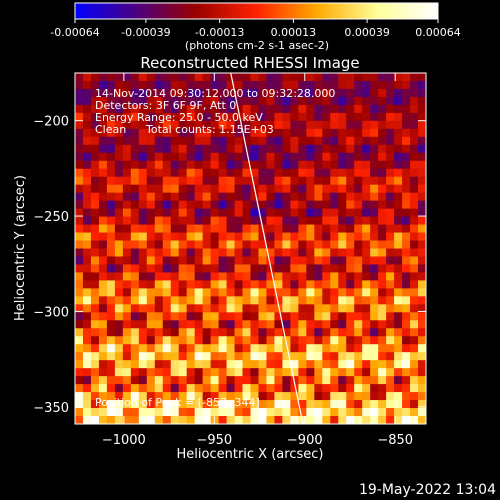 The height and width of the screenshot is (500, 500). What do you see at coordinates (145, 32) in the screenshot?
I see `colorbar-tick-label: -0.00039` at bounding box center [145, 32].